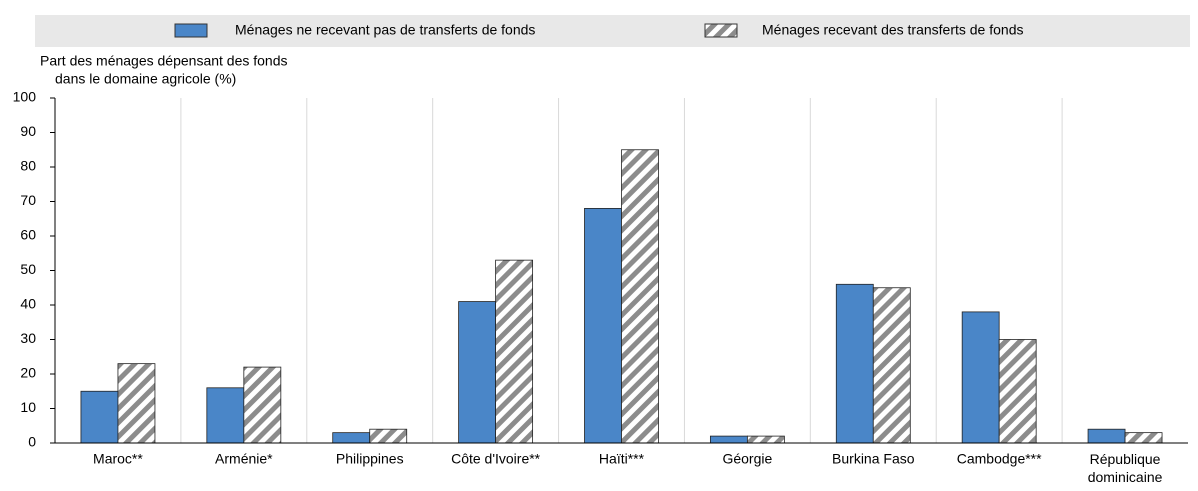  What do you see at coordinates (747, 459) in the screenshot?
I see `x-tick-label: Géorgie` at bounding box center [747, 459].